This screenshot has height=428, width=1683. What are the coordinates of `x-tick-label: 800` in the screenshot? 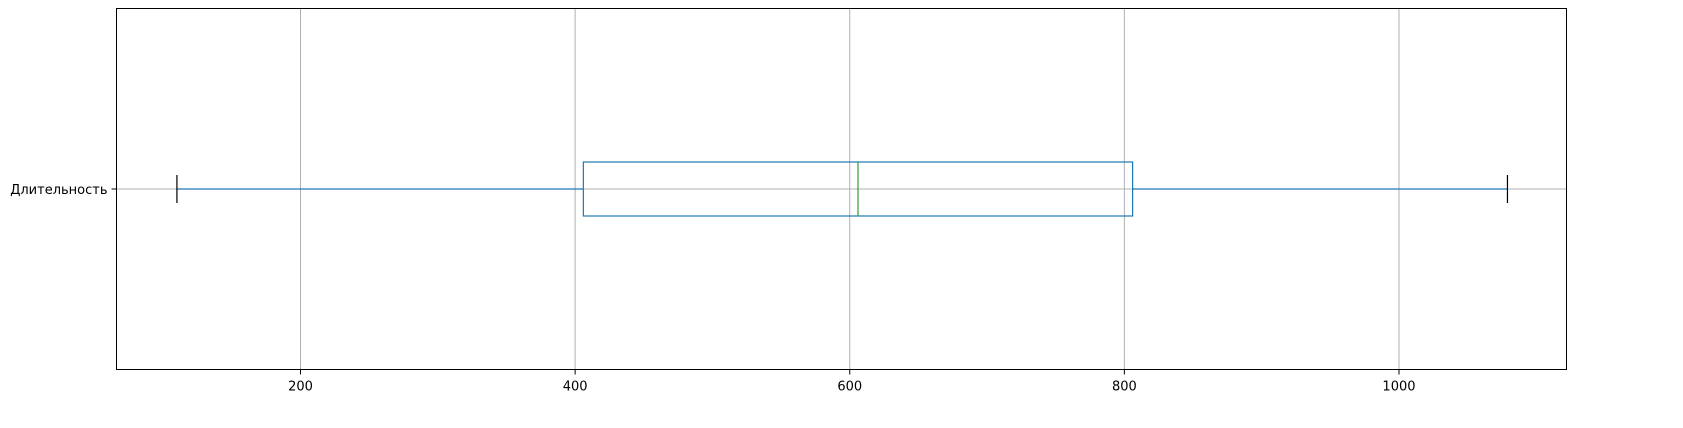 It's located at (1124, 387).